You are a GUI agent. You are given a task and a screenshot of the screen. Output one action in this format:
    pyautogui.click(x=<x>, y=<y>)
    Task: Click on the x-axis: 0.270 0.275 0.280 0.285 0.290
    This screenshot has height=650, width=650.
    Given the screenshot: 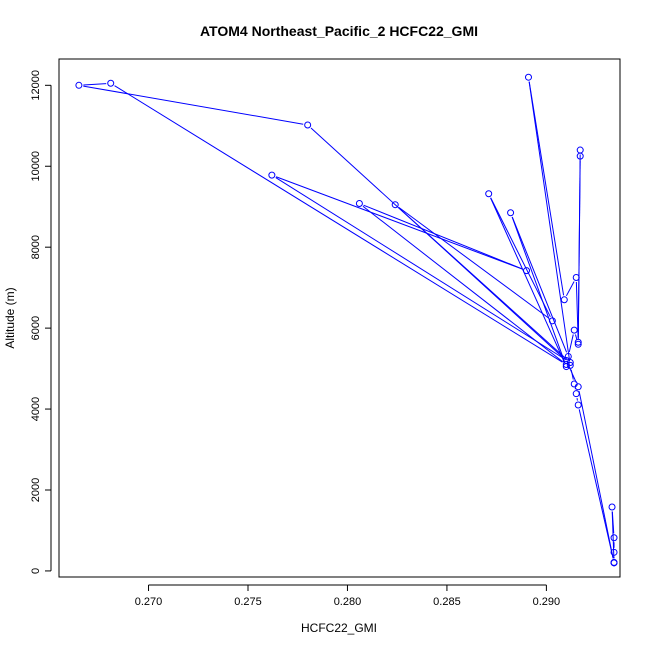 What is the action you would take?
    pyautogui.click(x=348, y=596)
    